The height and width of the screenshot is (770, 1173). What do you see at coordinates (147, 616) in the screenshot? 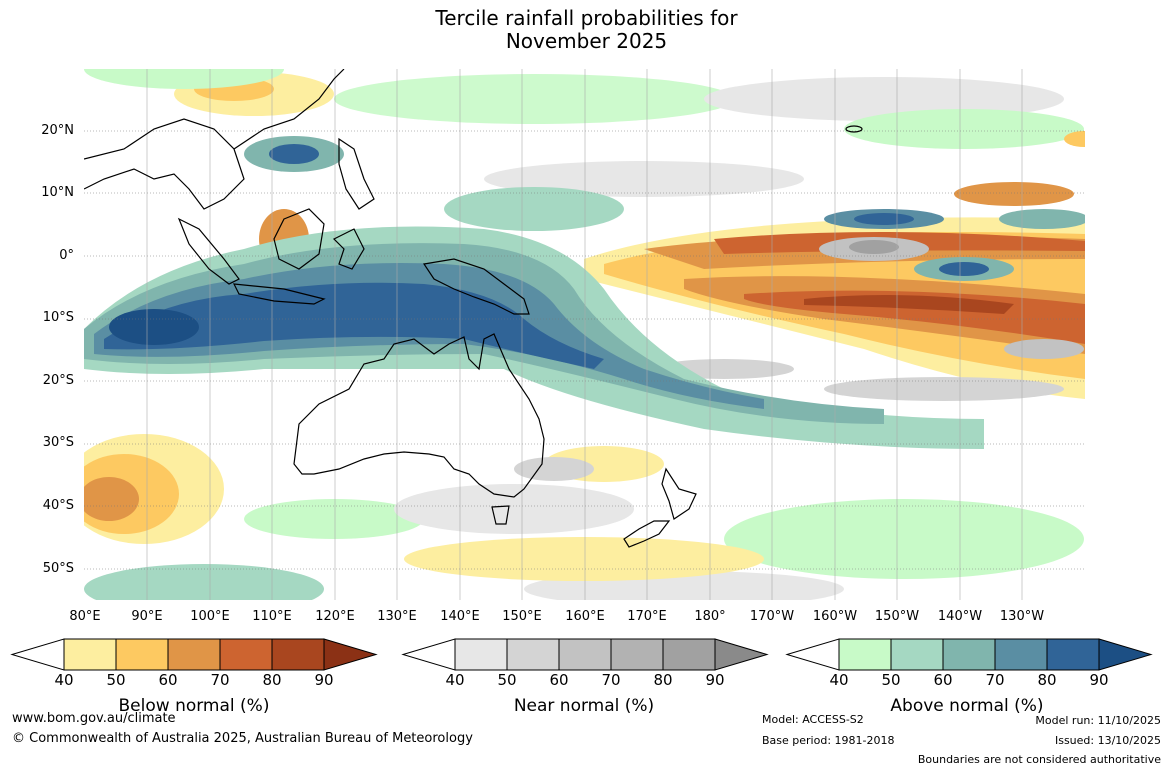
I see `lon-label: 90°E` at bounding box center [147, 616].